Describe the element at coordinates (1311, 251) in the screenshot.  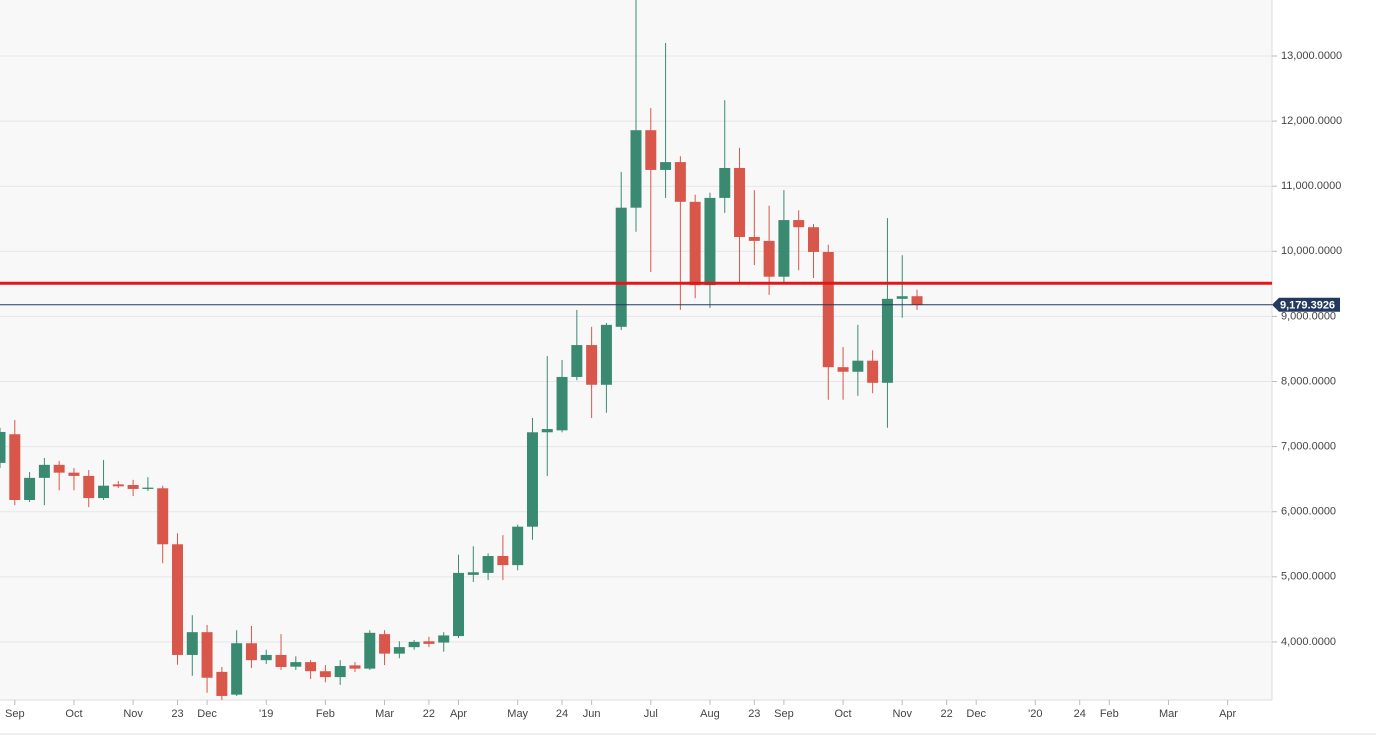
I see `y-tick-label: 10,000.0000` at that location.